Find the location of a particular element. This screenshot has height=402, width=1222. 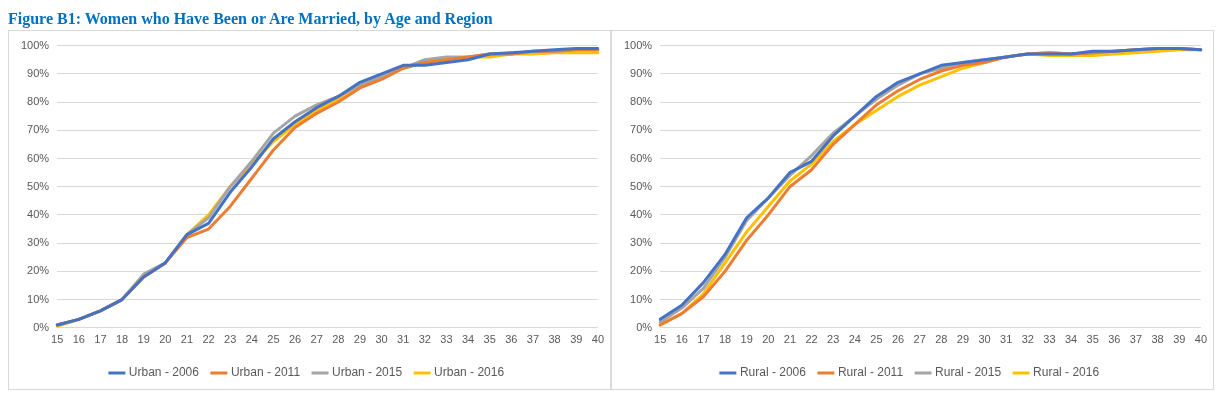

legend-label: Urban - 2015 is located at coordinates (367, 372).